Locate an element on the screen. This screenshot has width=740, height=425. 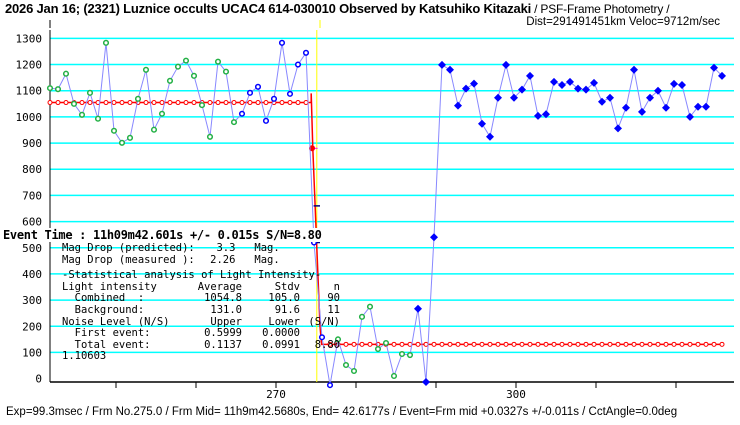
stats-row-noise_hdr: Noise Level (N/S) Upper Lower (S/N) is located at coordinates (201, 322).